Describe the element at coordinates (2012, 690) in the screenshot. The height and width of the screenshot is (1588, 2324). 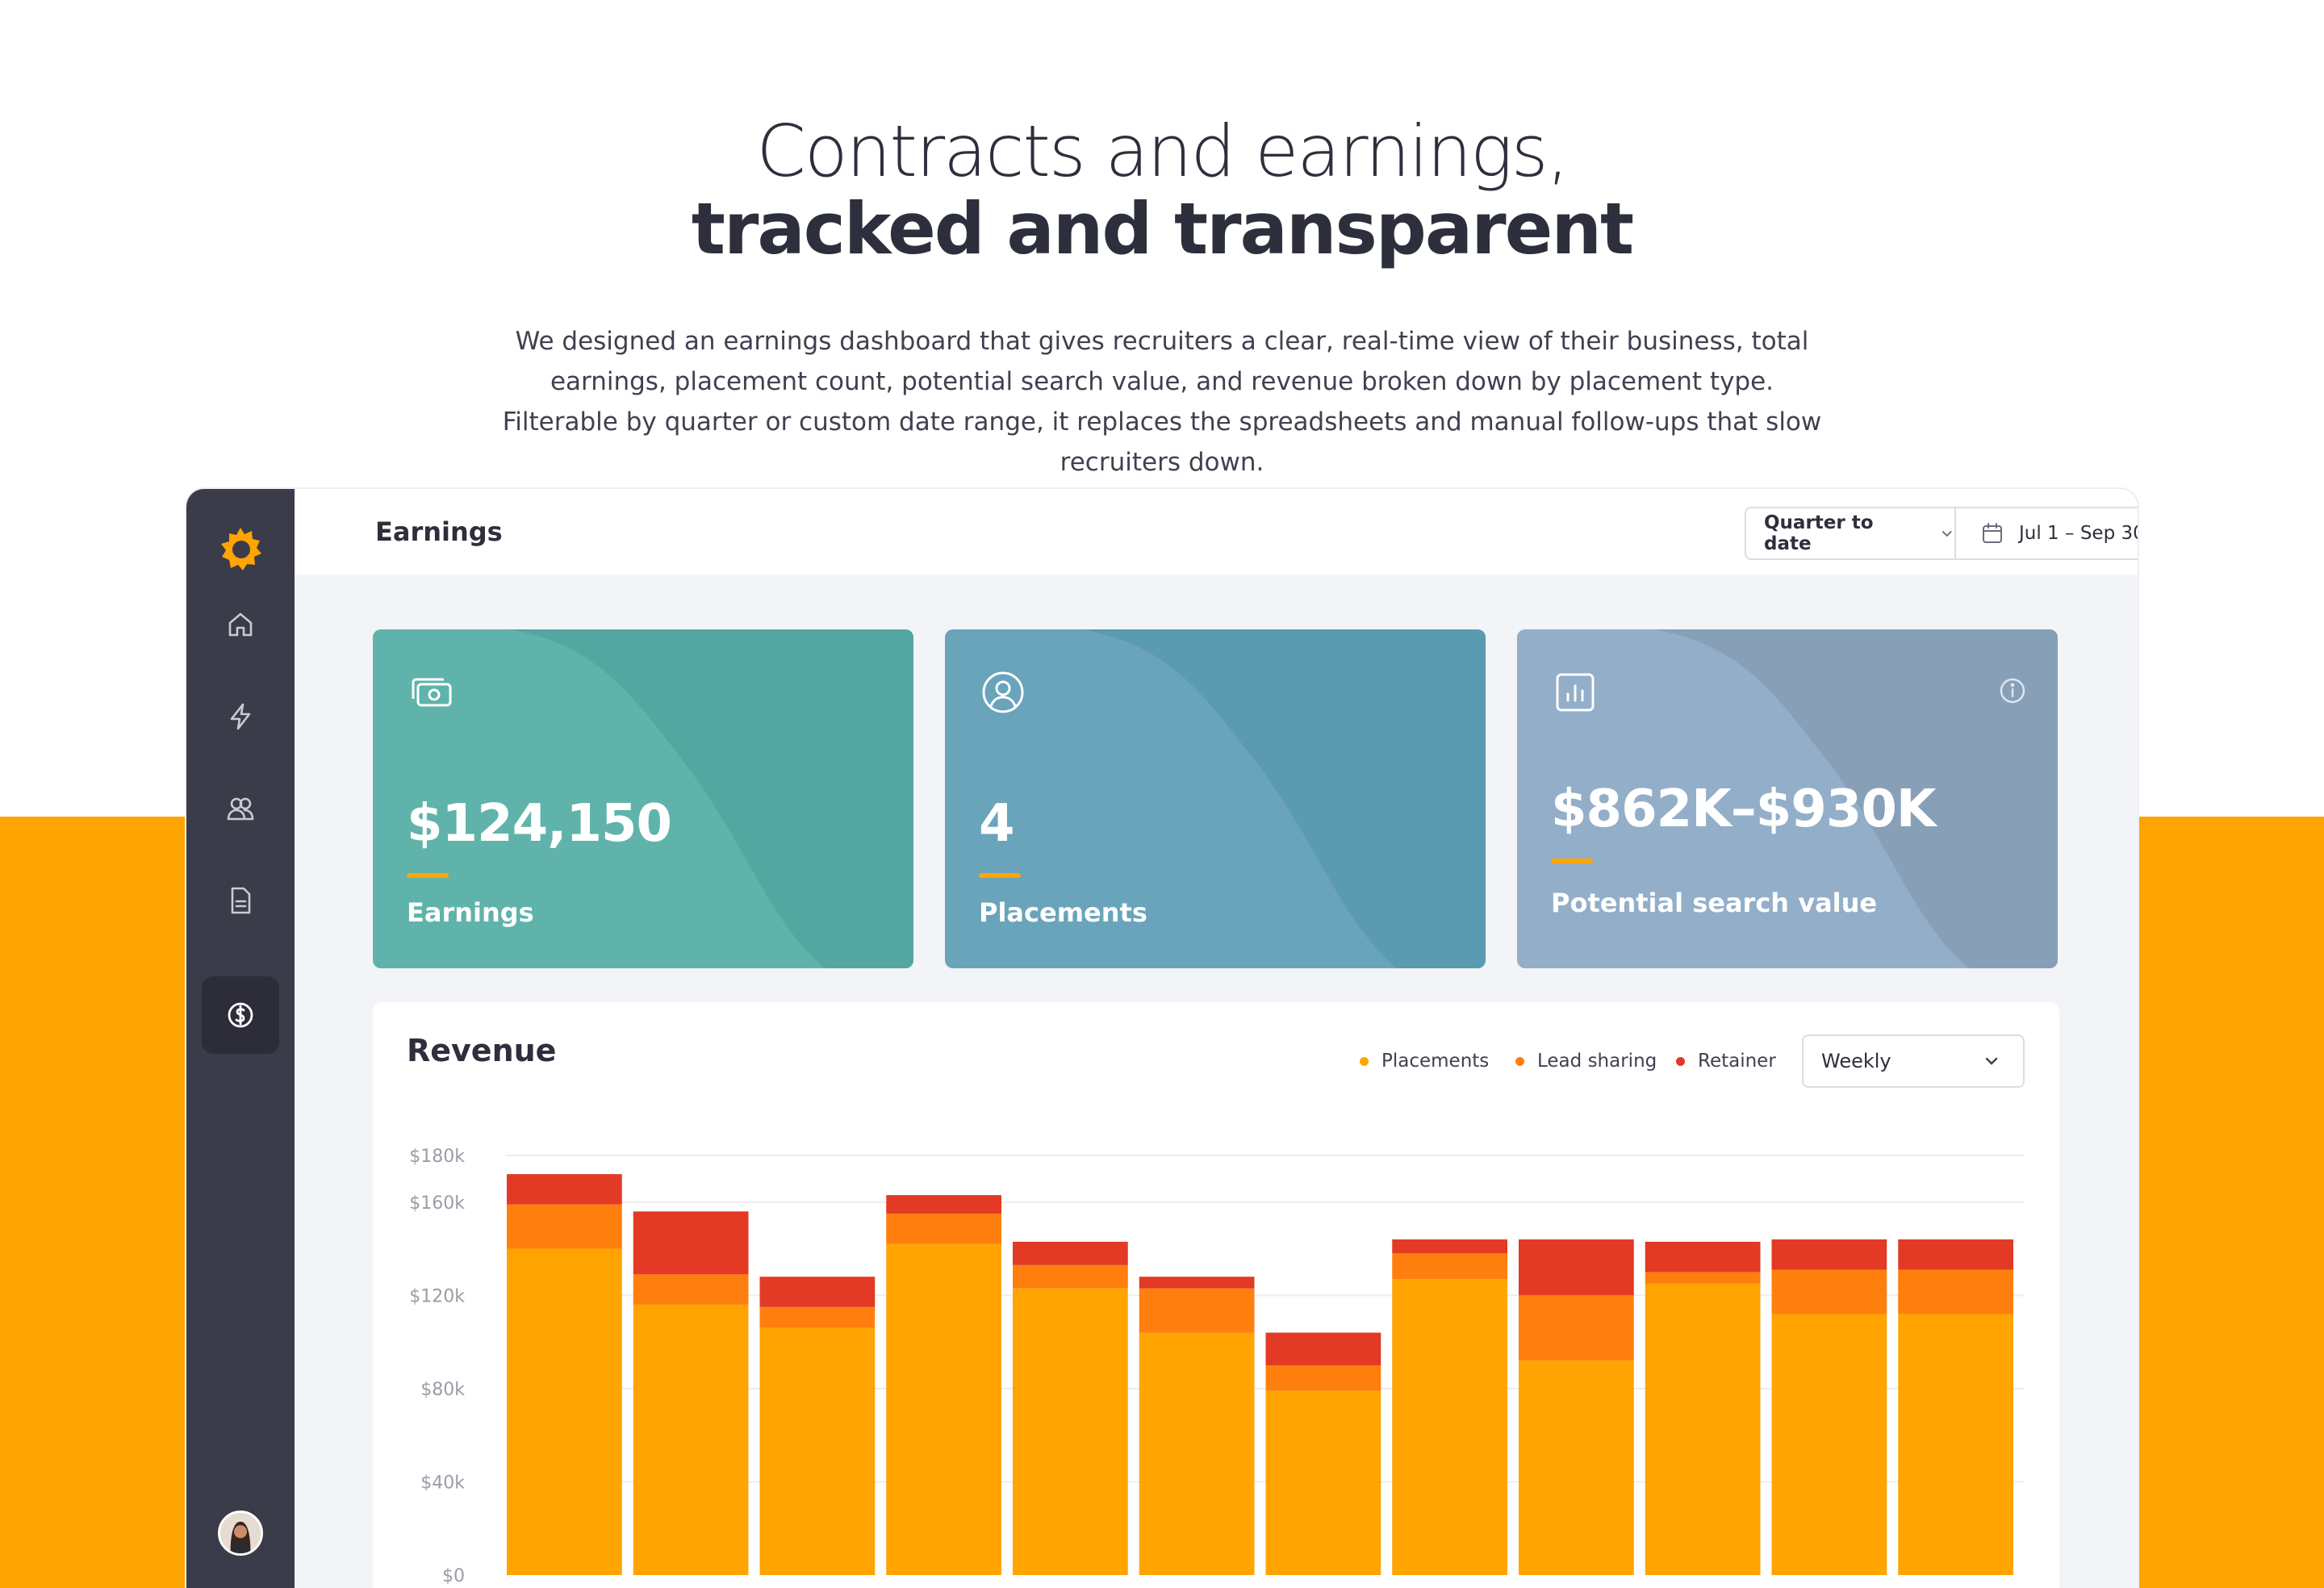
I see `info-icon` at that location.